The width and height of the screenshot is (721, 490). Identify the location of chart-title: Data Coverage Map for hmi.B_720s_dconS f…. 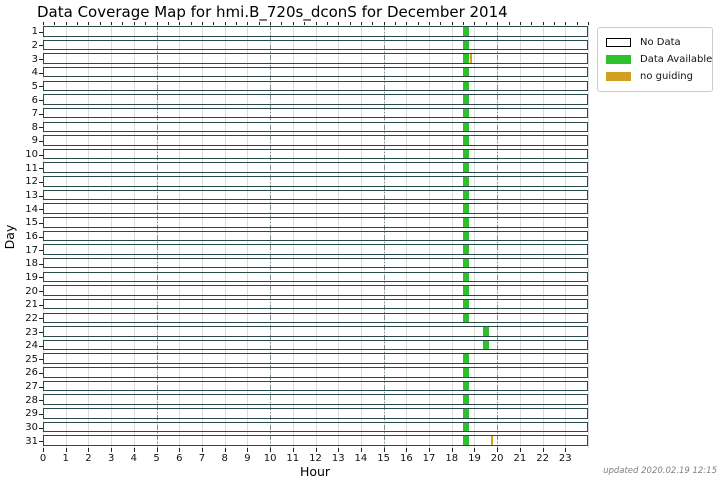
(272, 12).